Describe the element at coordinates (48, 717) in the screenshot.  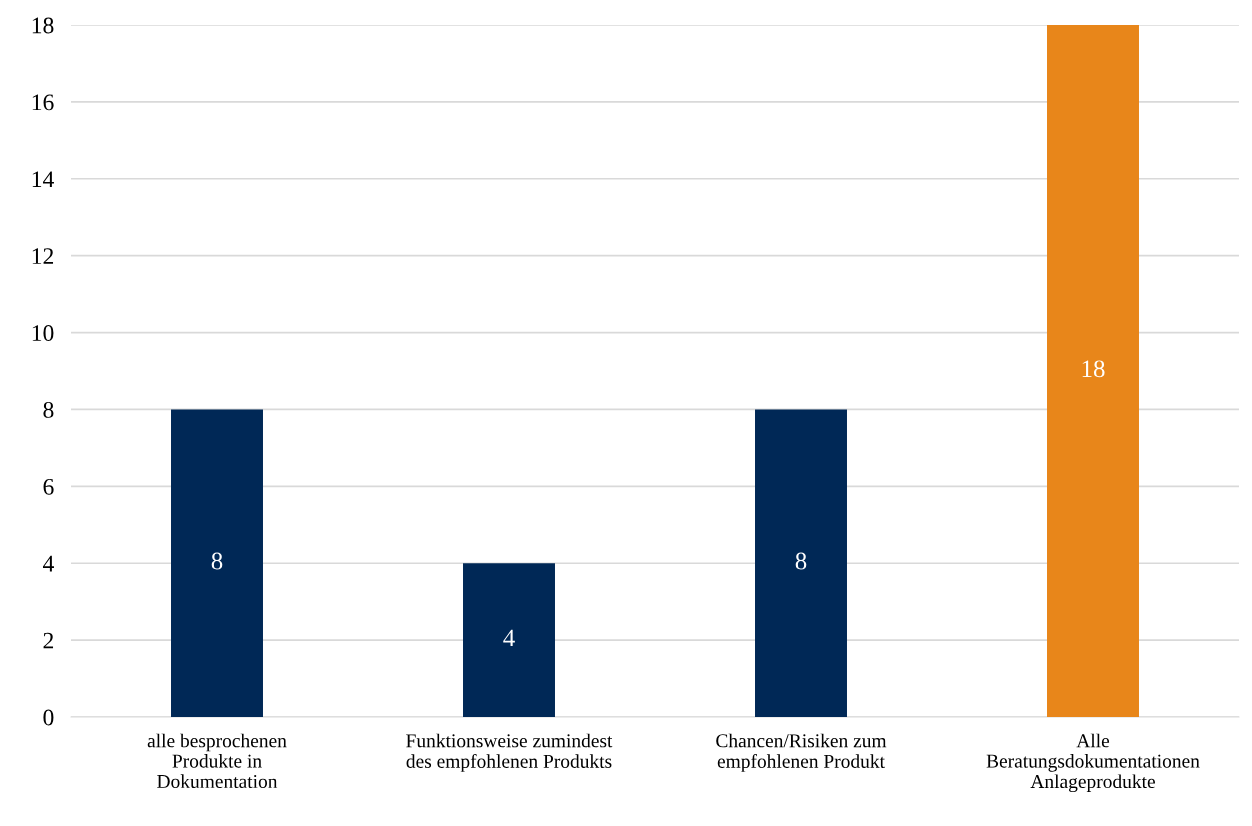
I see `y-tick-label: 0` at that location.